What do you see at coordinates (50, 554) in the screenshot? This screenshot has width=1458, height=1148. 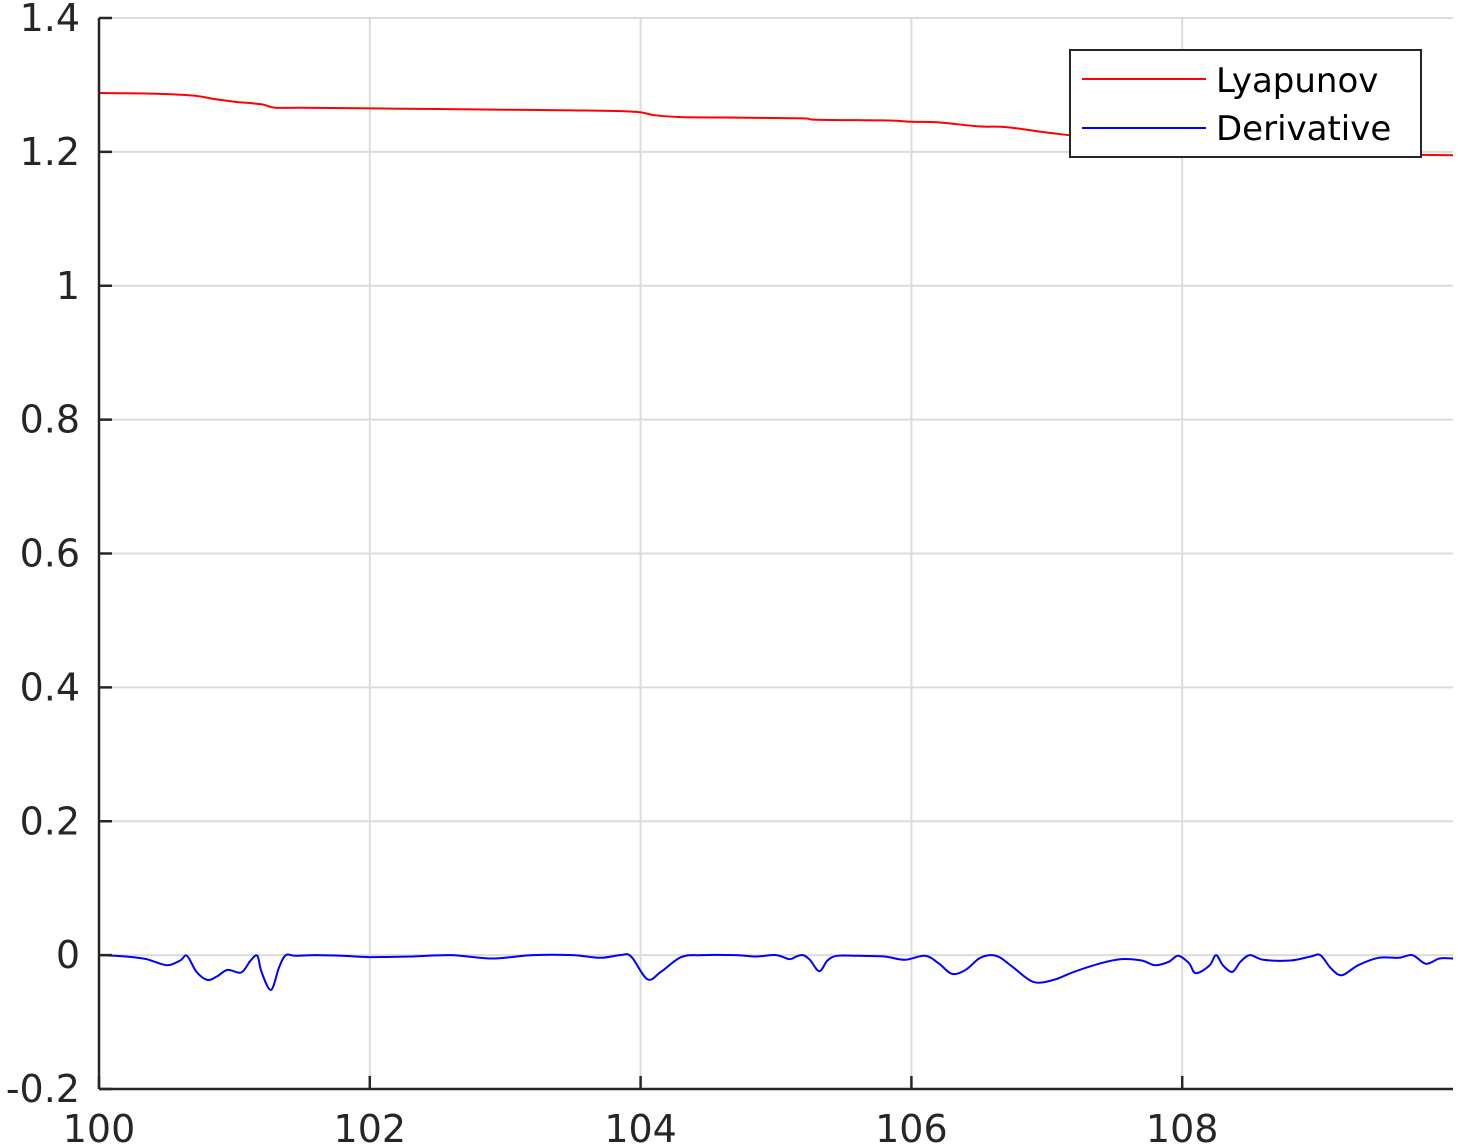 I see `y-tick-label: 0.6` at bounding box center [50, 554].